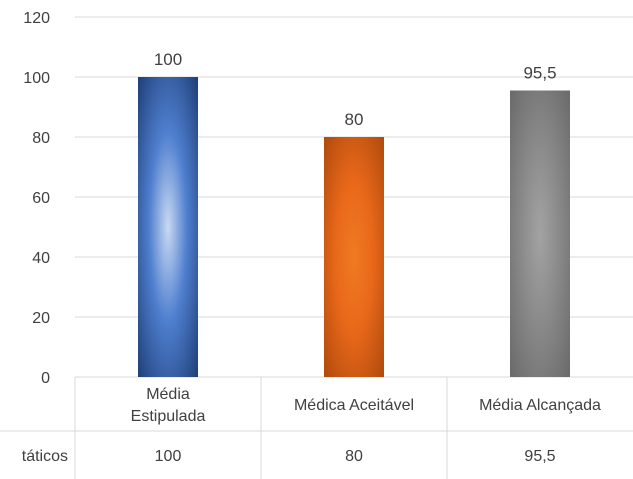 This screenshot has width=633, height=479. What do you see at coordinates (354, 456) in the screenshot?
I see `table-value: 80` at bounding box center [354, 456].